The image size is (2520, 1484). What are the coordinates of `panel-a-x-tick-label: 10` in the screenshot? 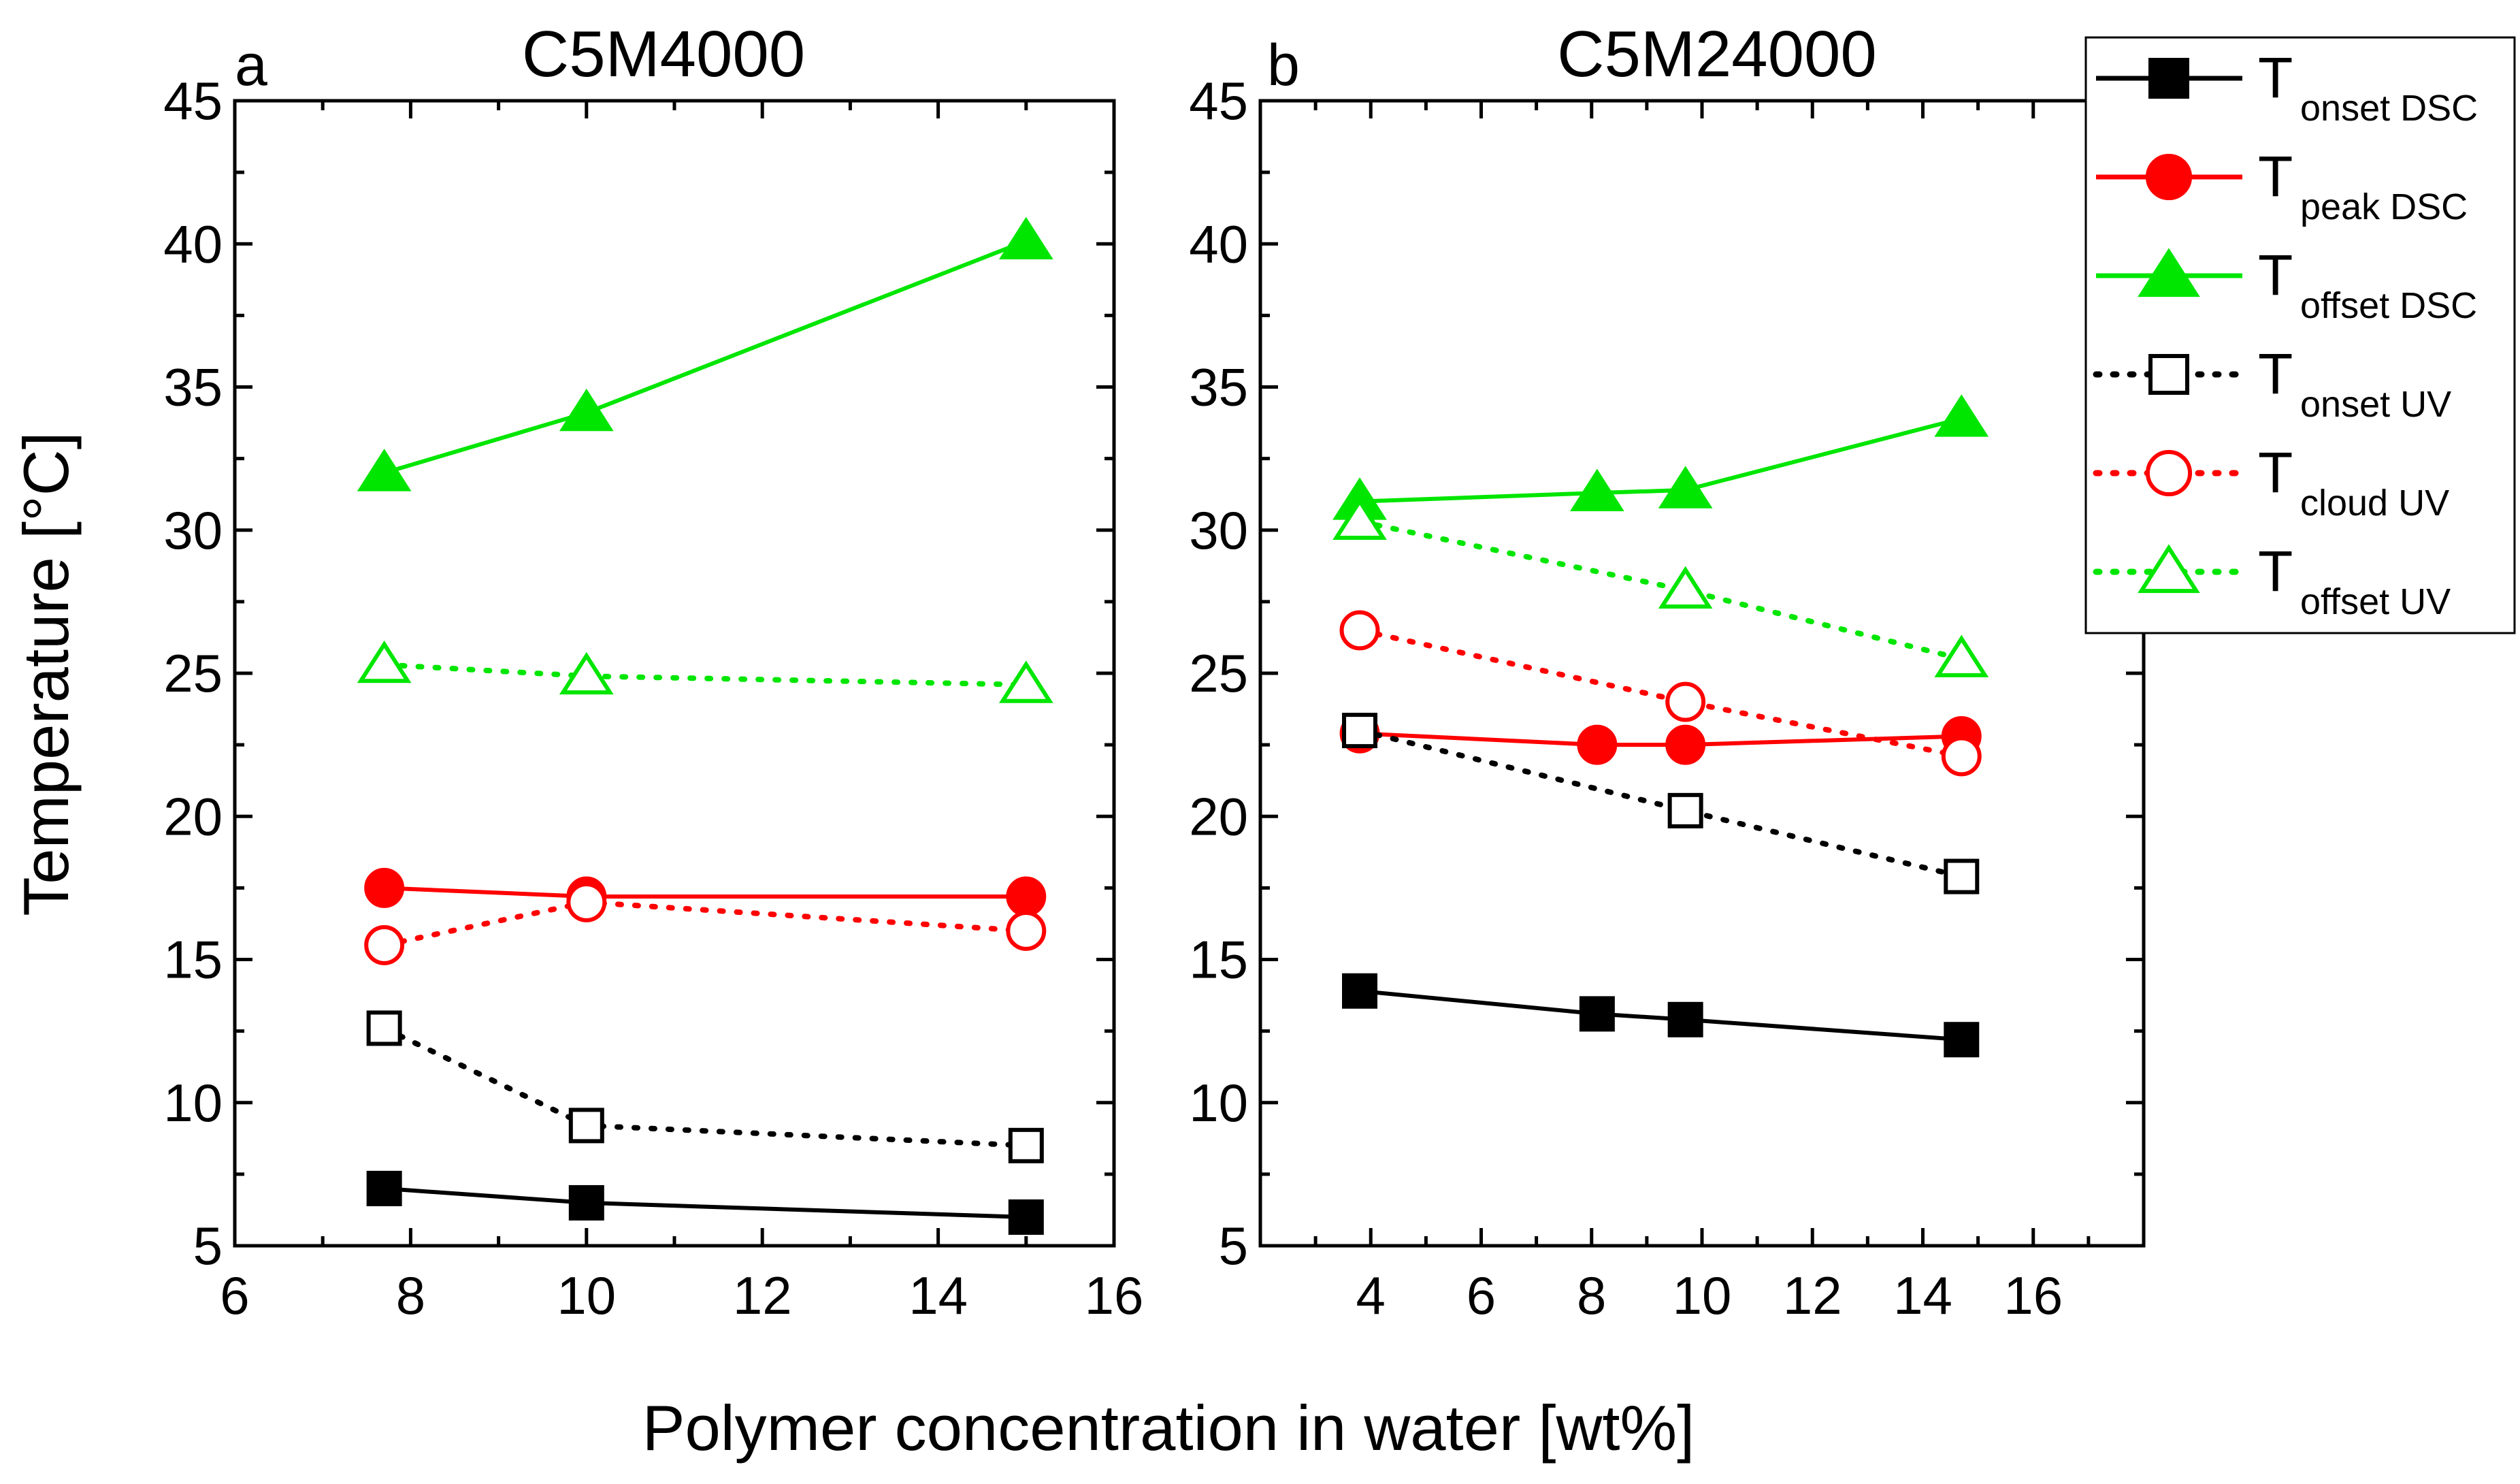 It's located at (586, 1295).